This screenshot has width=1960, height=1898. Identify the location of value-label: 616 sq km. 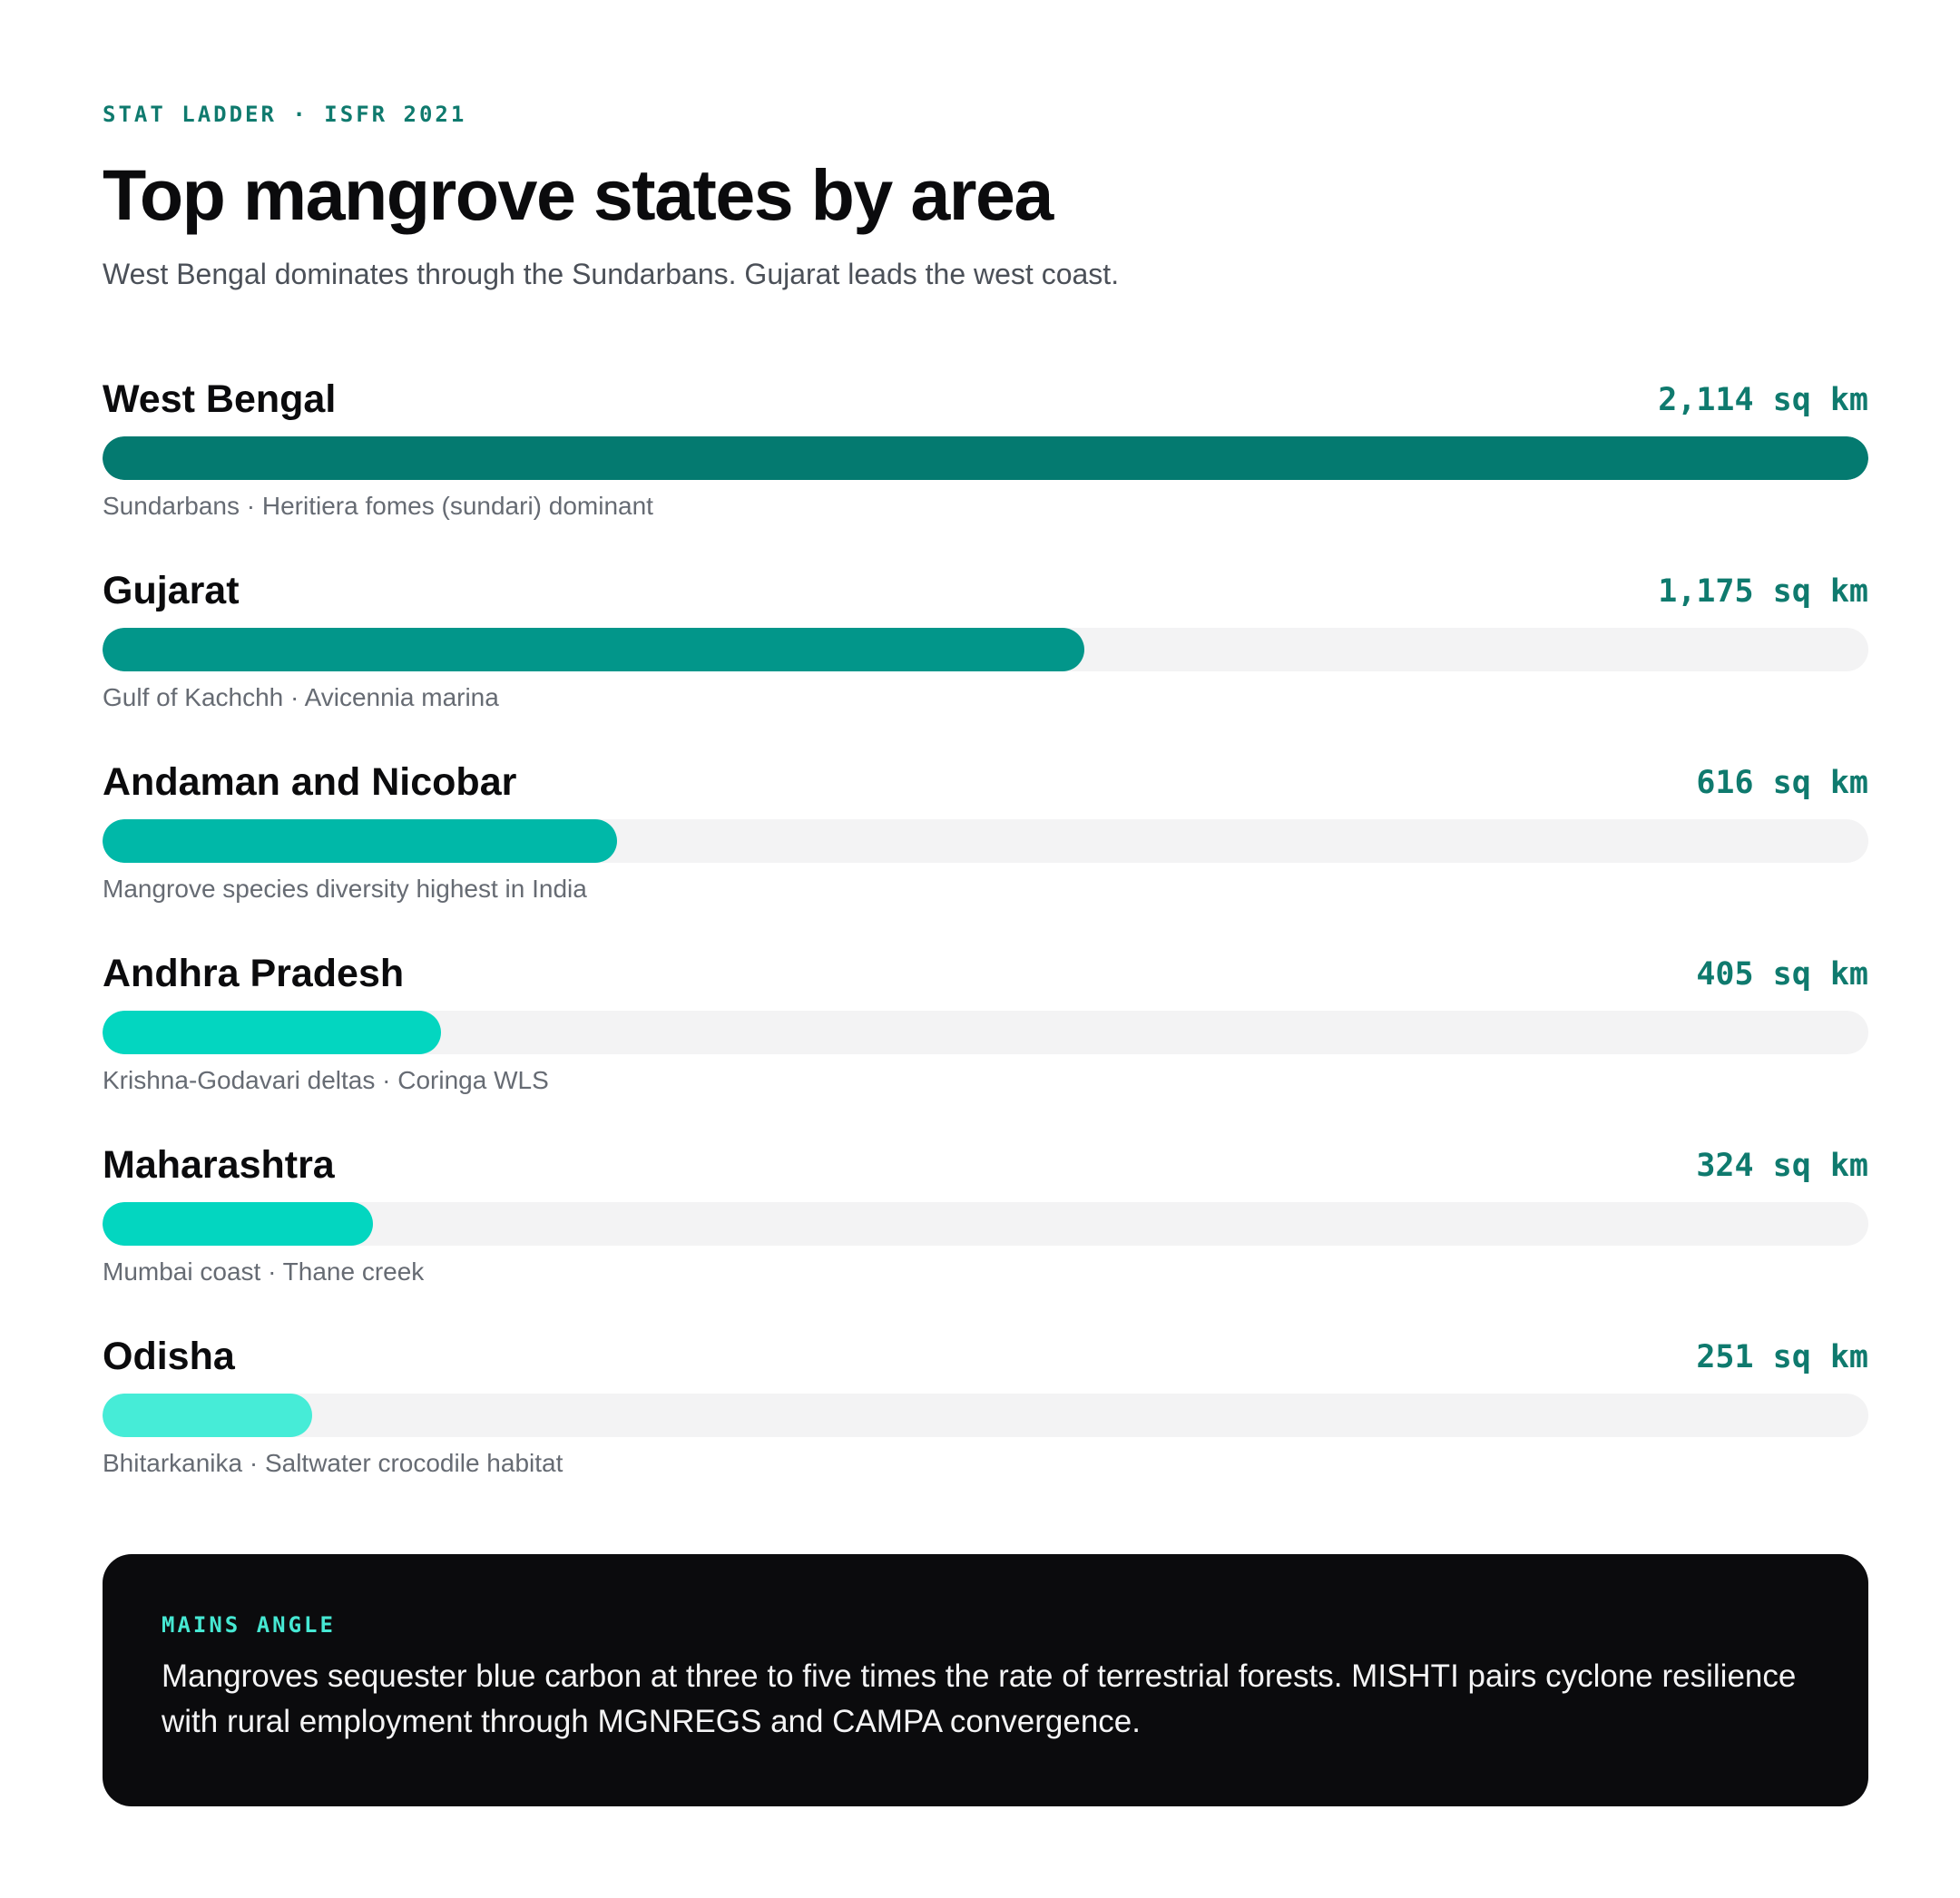
(1782, 783).